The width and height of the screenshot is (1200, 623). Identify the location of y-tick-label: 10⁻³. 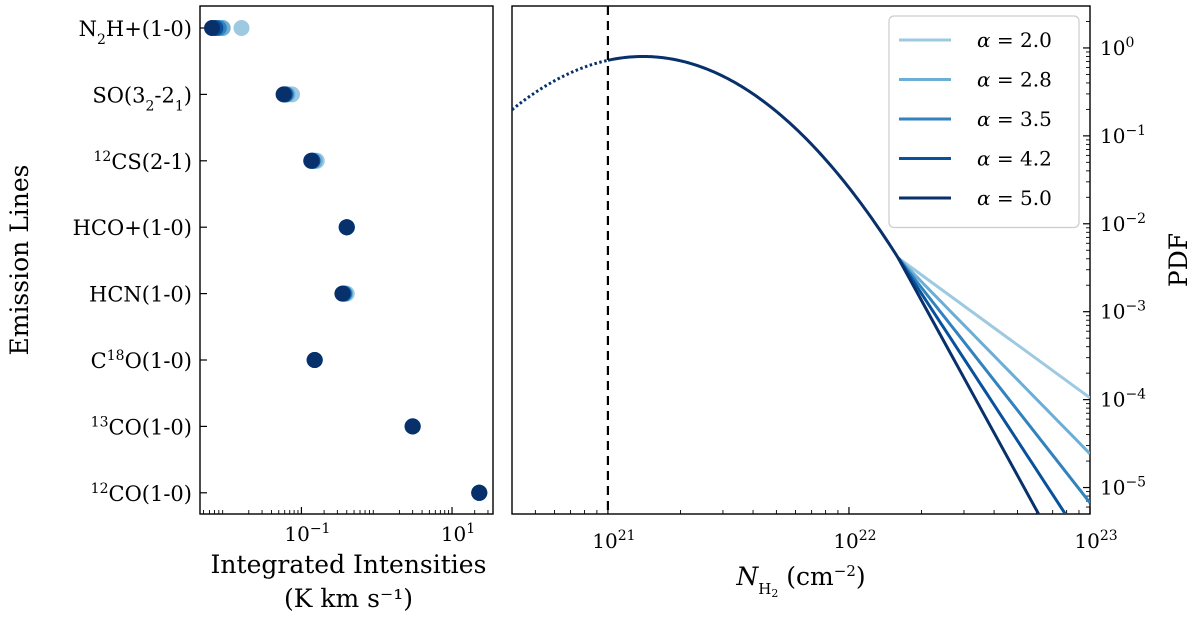
(1123, 311).